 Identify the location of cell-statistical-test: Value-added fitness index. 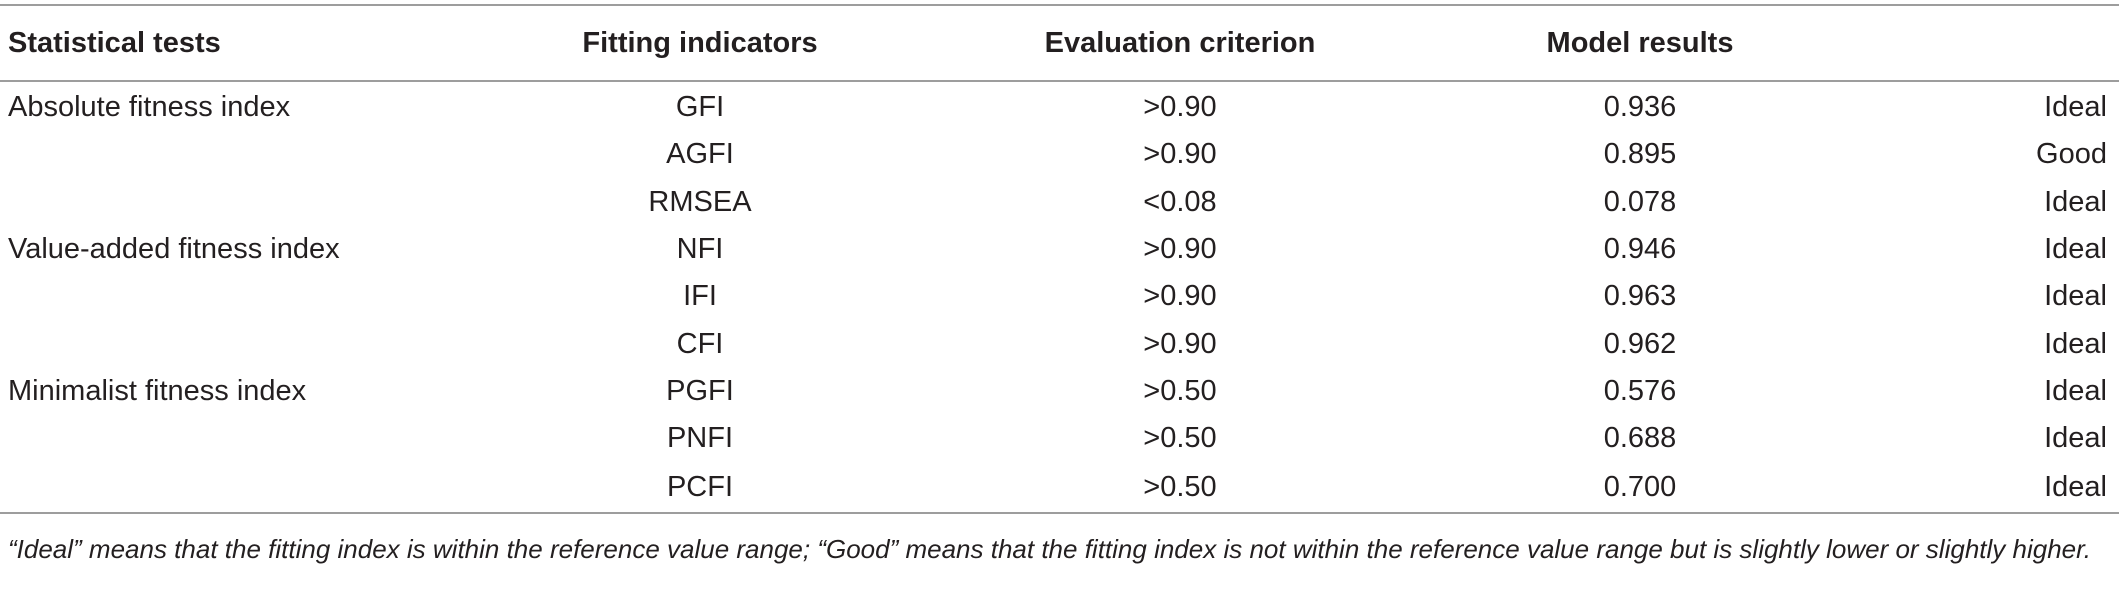
(174, 249).